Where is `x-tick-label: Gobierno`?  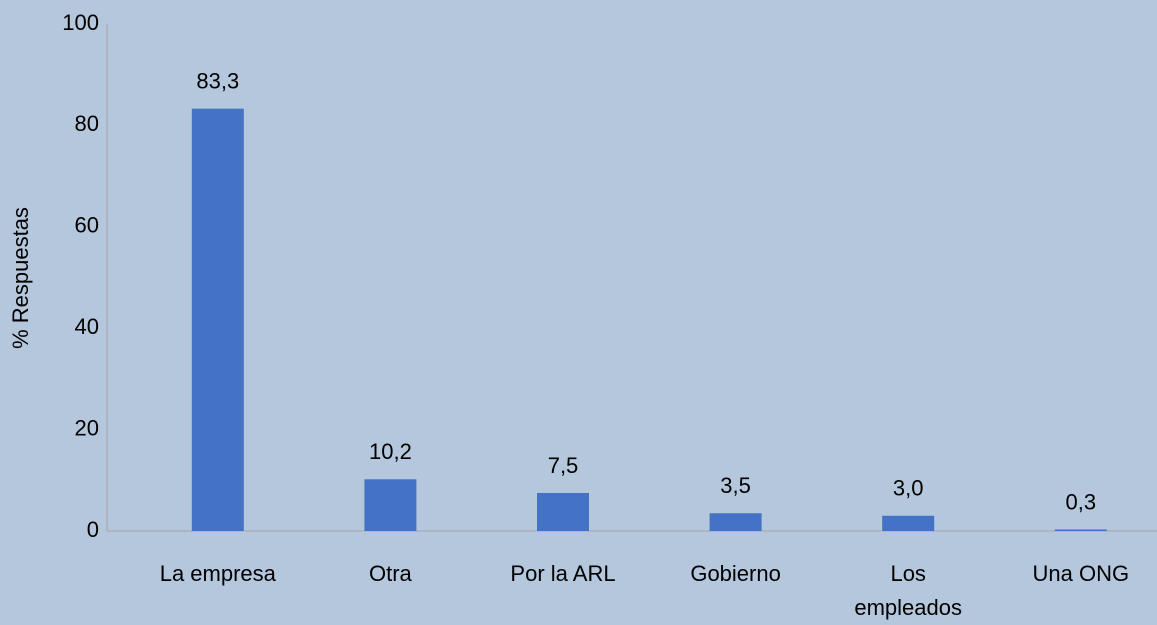 x-tick-label: Gobierno is located at coordinates (735, 573).